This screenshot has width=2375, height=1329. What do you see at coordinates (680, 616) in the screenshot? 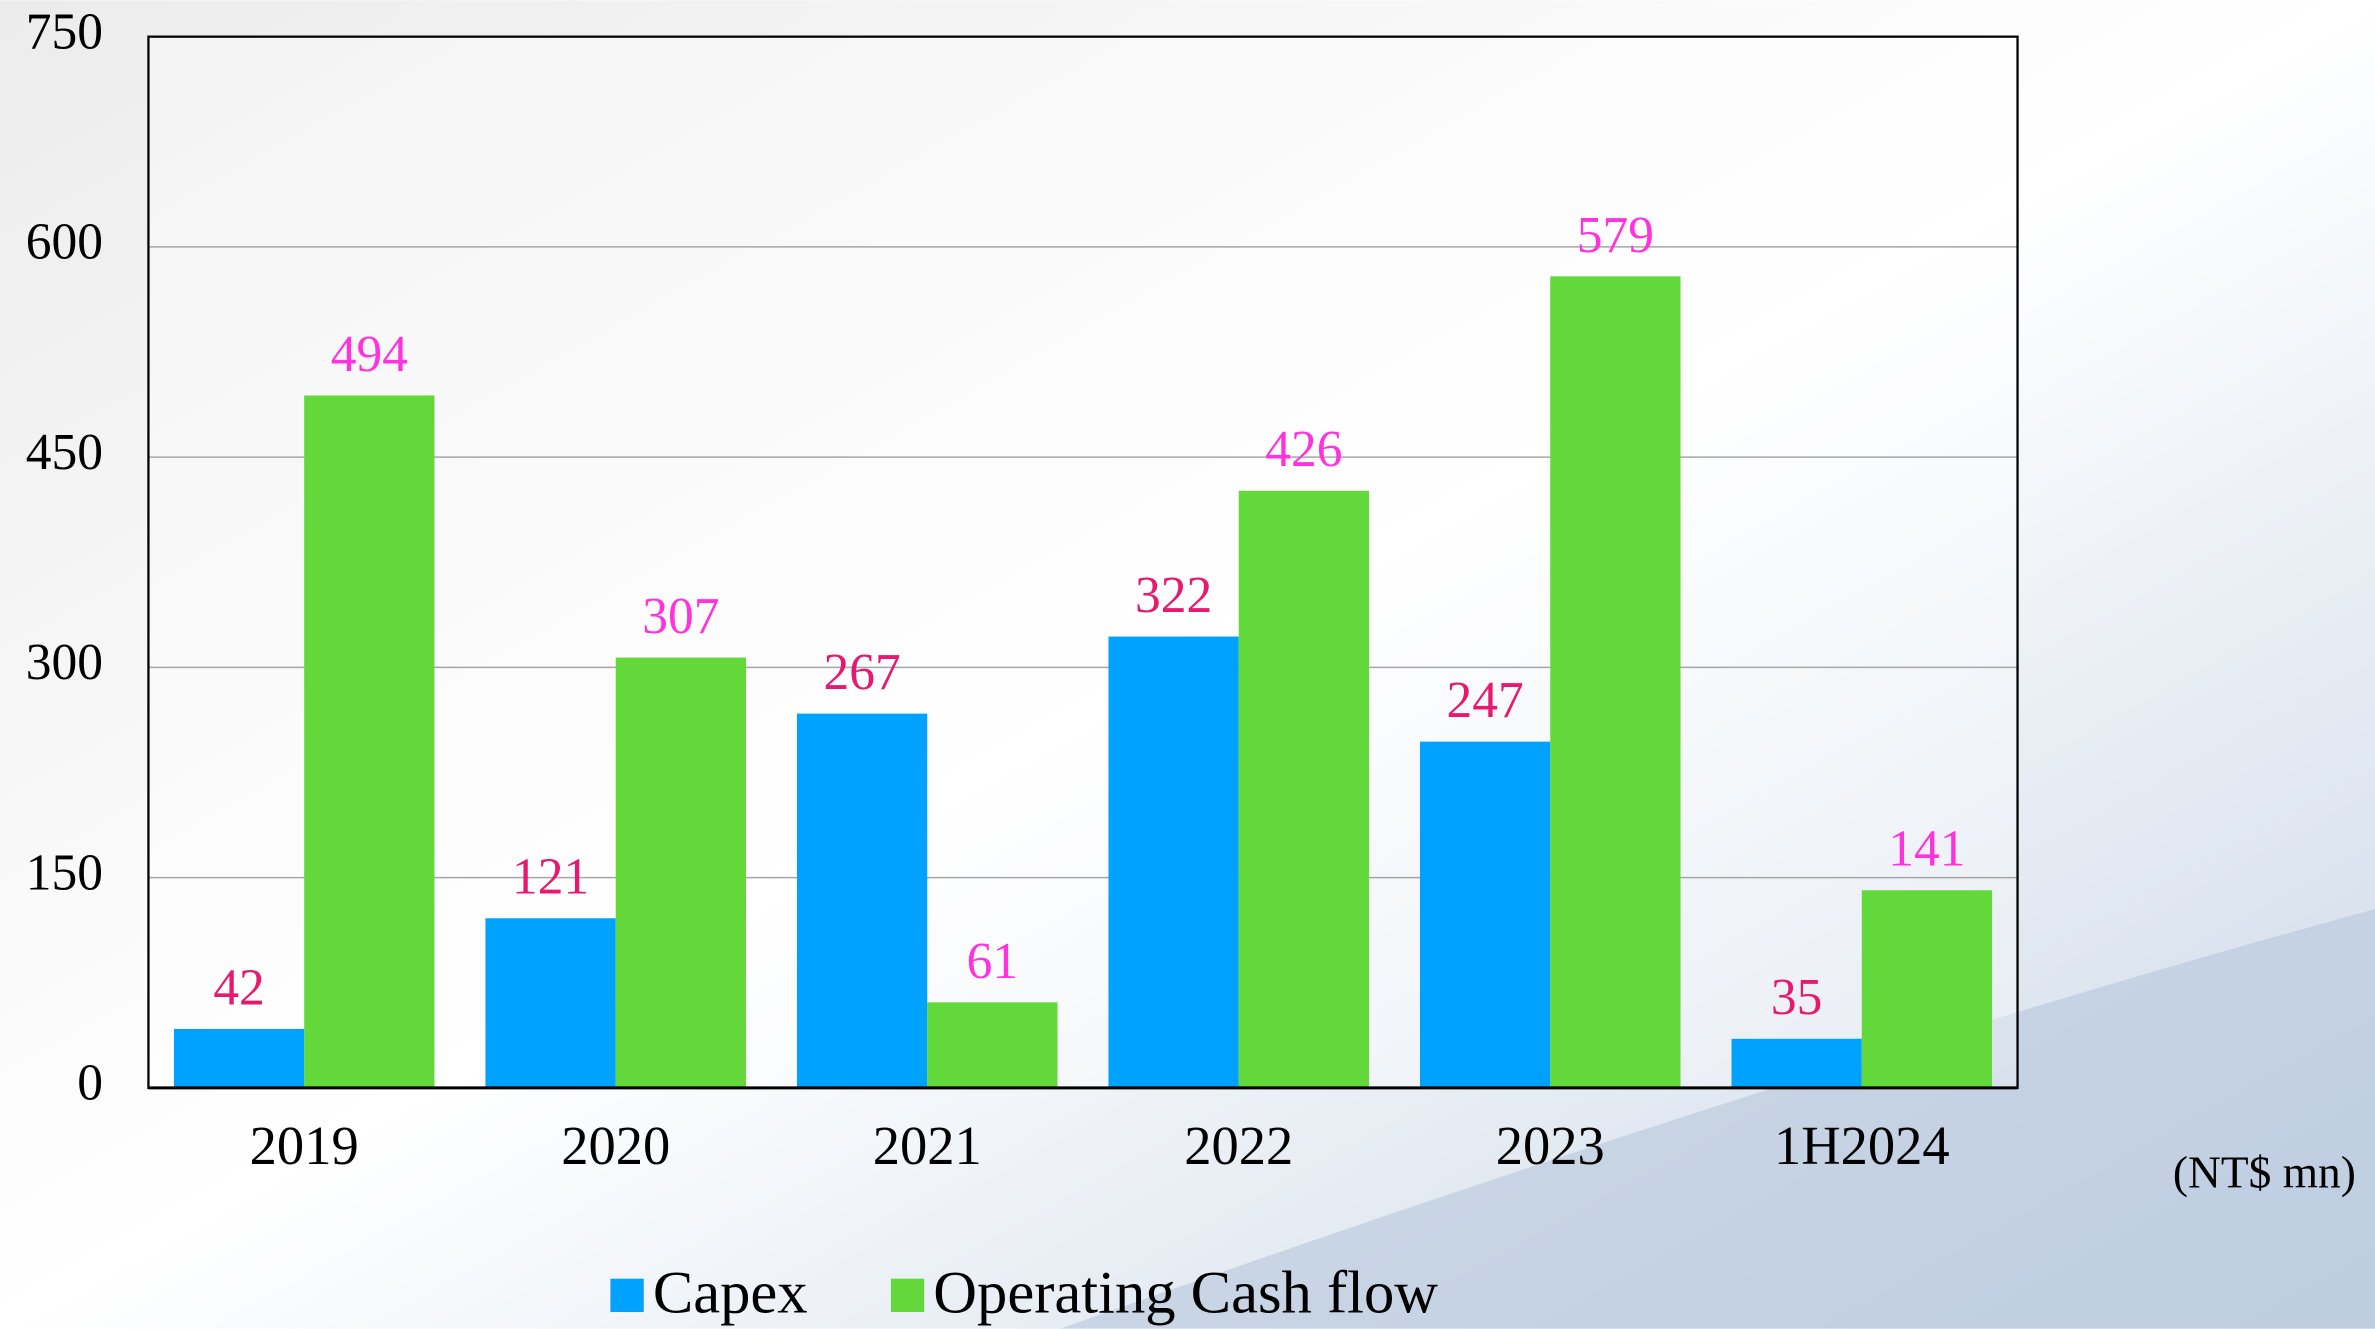
I see `data-label: 307` at bounding box center [680, 616].